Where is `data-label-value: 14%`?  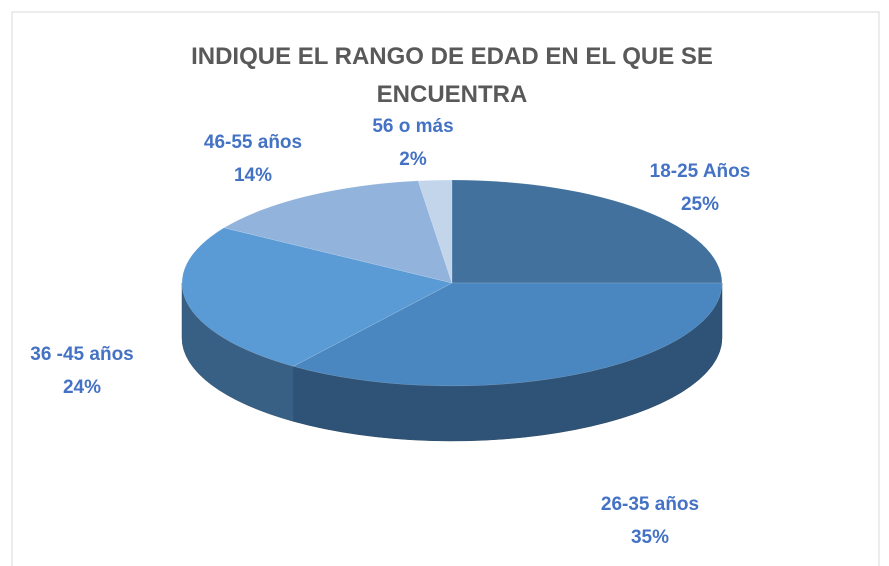
data-label-value: 14% is located at coordinates (253, 175).